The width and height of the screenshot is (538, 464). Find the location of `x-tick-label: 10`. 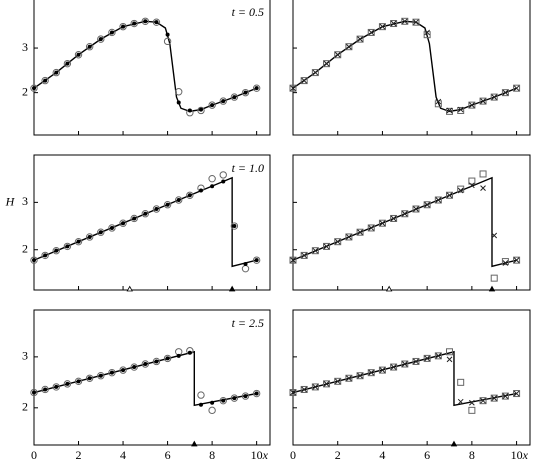

x-tick-label: 10 is located at coordinates (517, 455).